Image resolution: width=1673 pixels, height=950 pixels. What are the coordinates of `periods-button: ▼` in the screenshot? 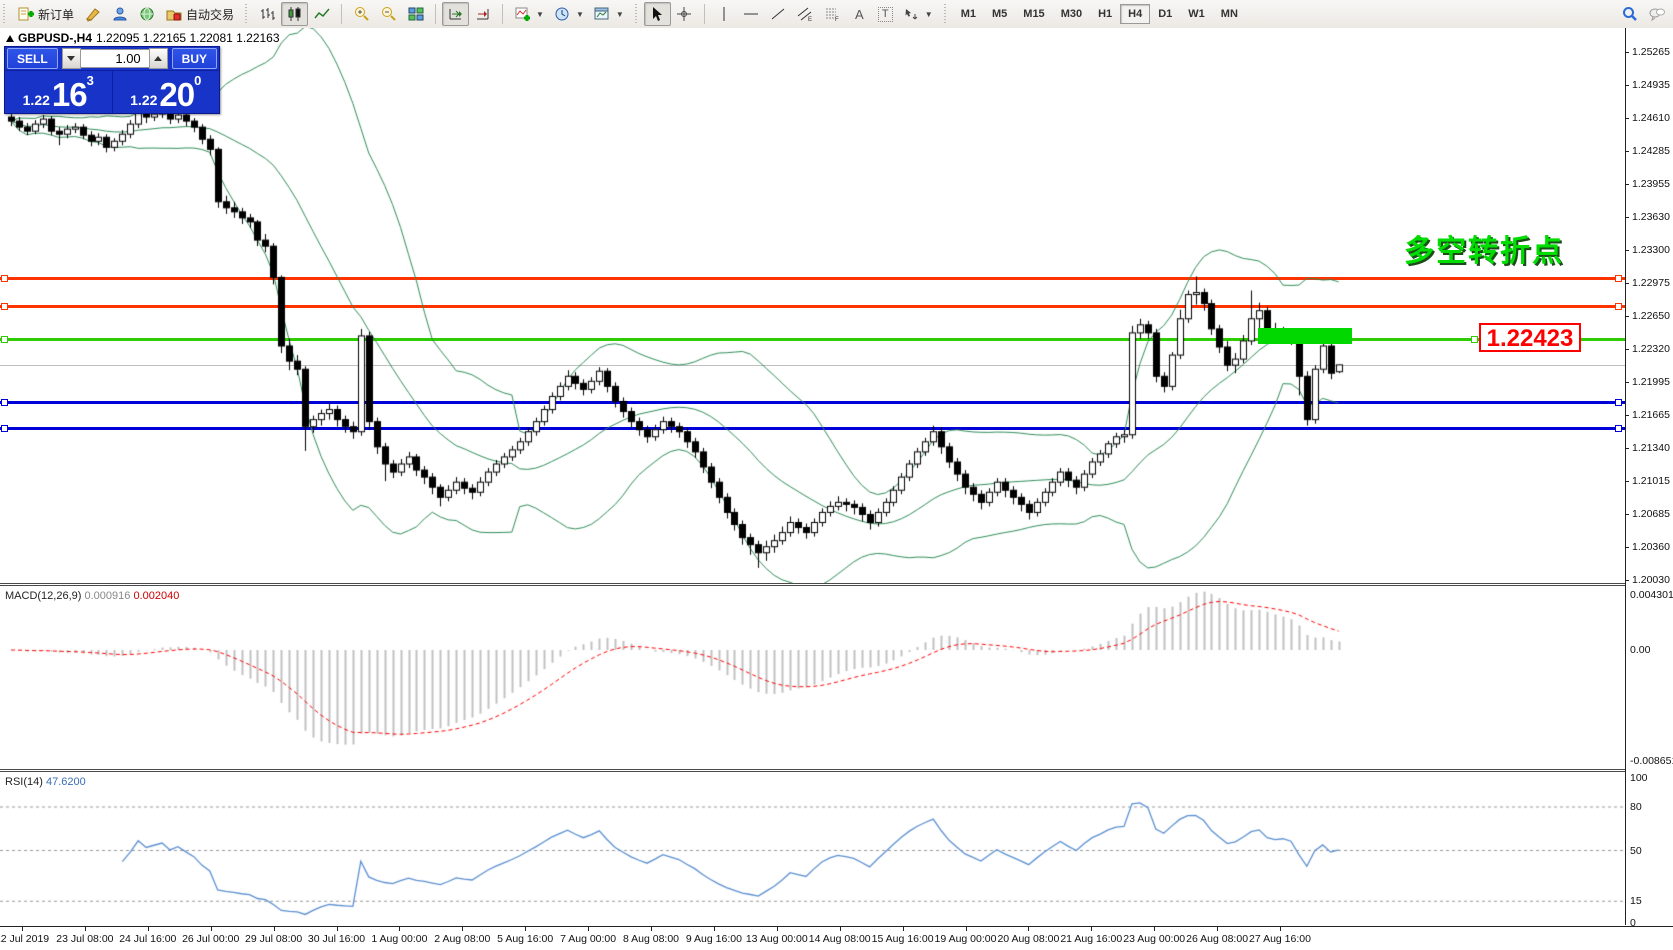 It's located at (569, 14).